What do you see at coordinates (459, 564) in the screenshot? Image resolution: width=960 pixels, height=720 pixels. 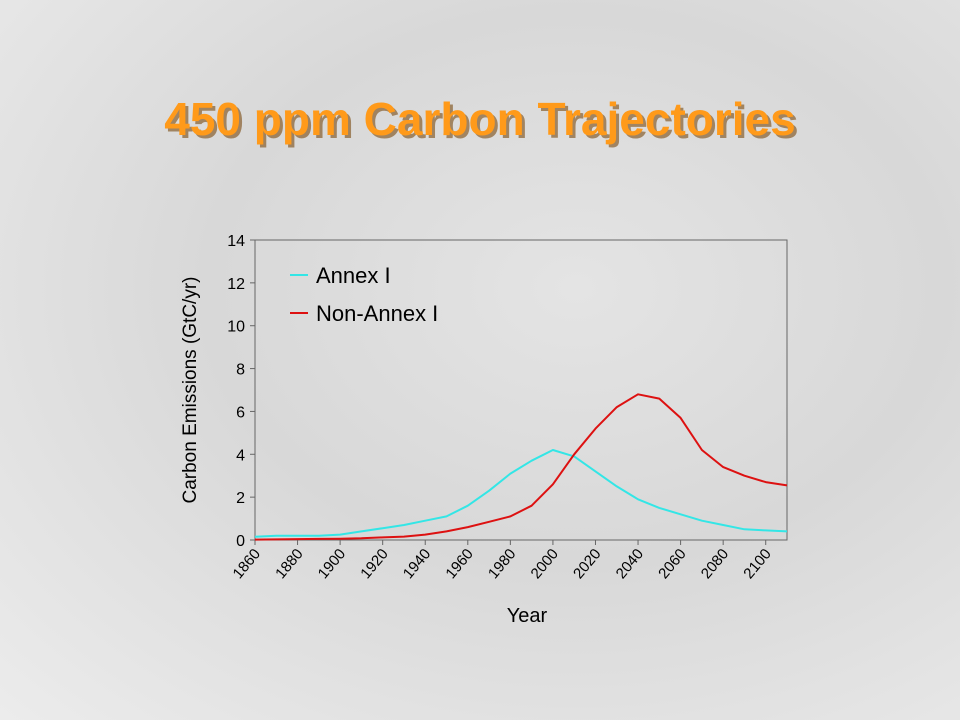 I see `x-tick-label: 1960` at bounding box center [459, 564].